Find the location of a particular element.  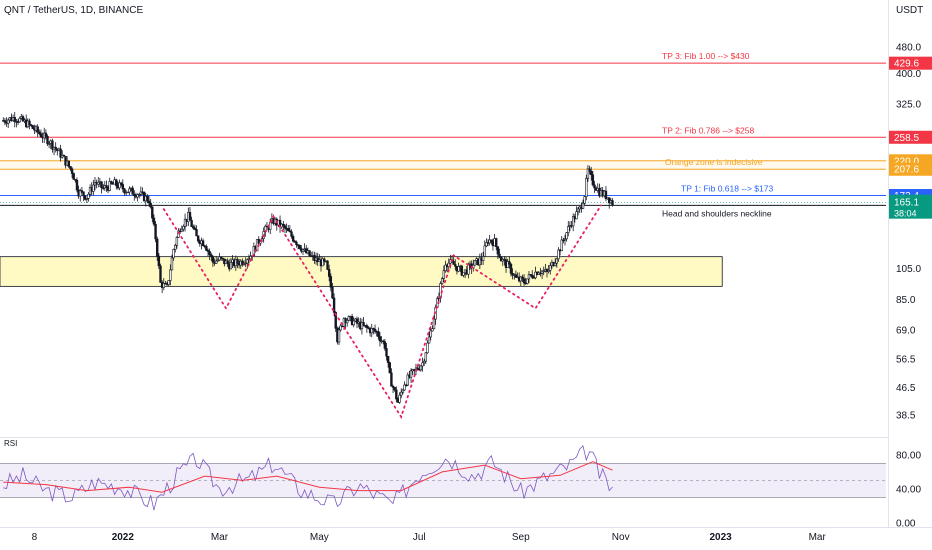

time-tick-label: Mar is located at coordinates (220, 537).